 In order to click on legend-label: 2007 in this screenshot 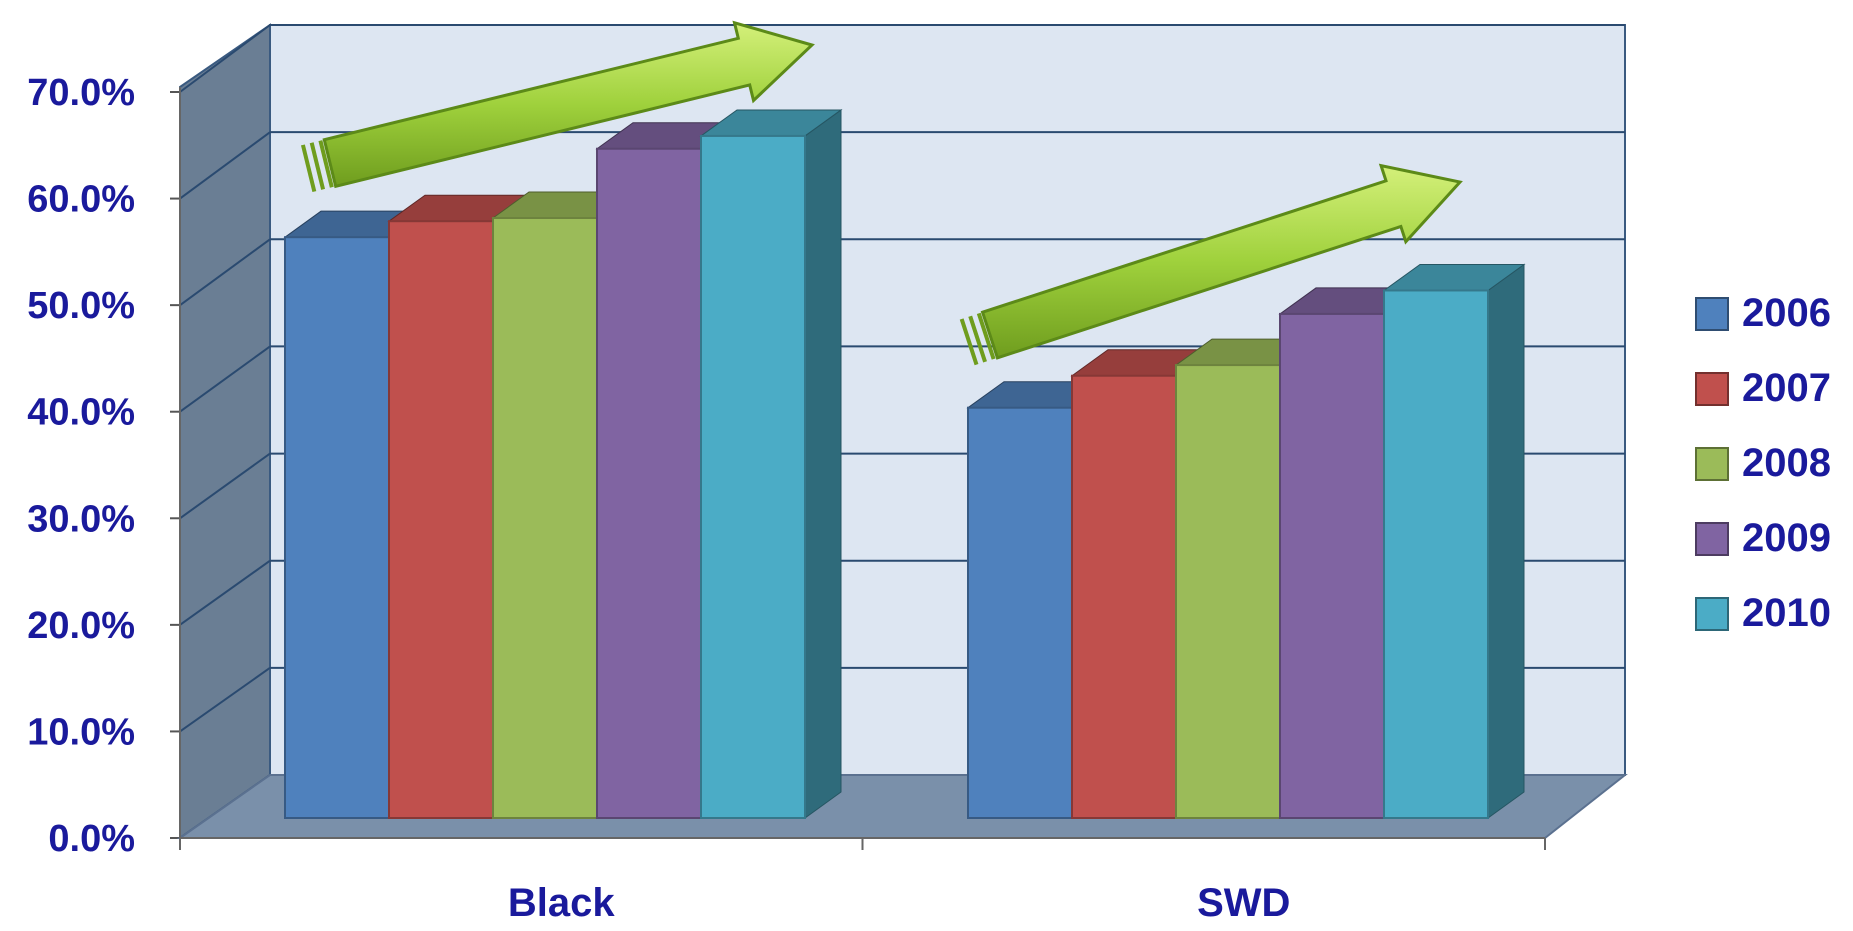, I will do `click(1786, 388)`.